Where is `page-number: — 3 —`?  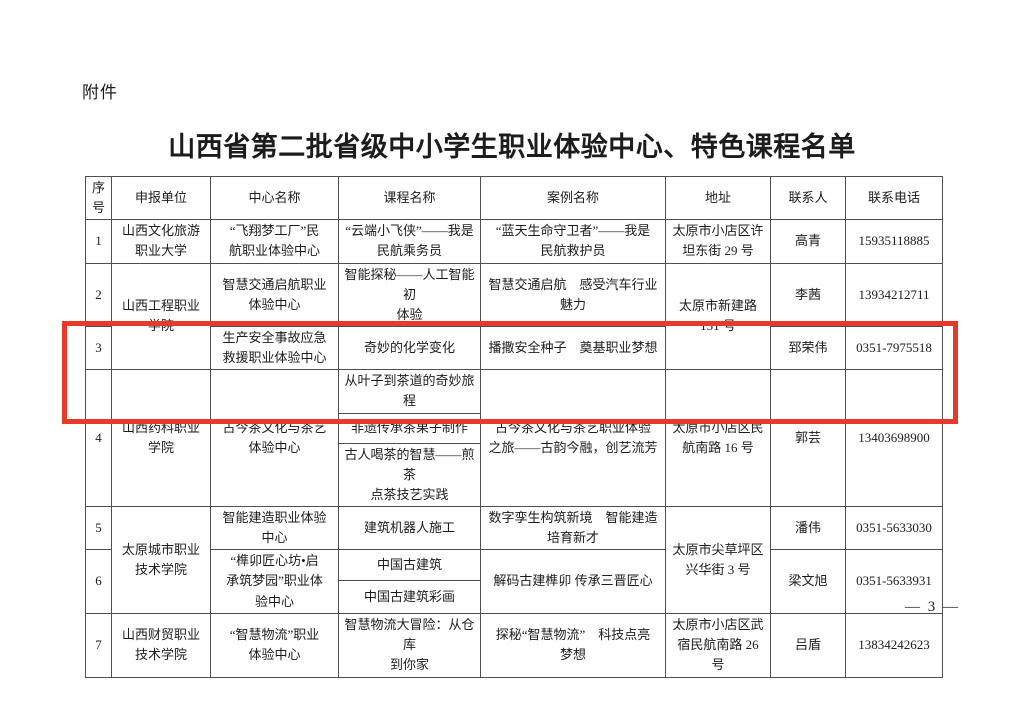 page-number: — 3 — is located at coordinates (932, 607).